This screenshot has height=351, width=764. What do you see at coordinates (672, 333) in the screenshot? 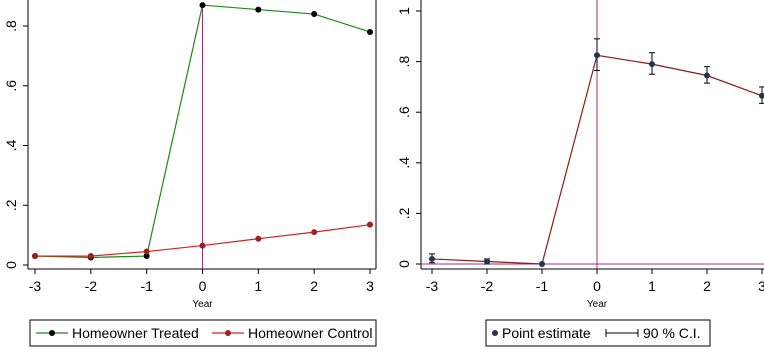
I see `legend-label-ci: 90 % C.I.` at bounding box center [672, 333].